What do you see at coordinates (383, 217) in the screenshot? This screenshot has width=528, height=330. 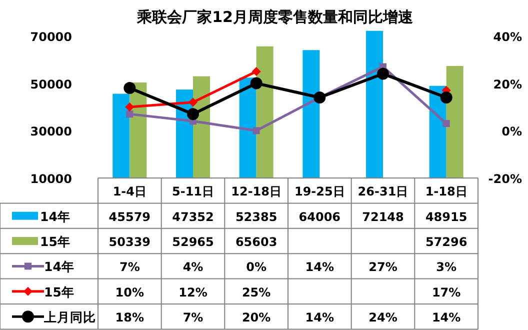 I see `data-label: 72148` at bounding box center [383, 217].